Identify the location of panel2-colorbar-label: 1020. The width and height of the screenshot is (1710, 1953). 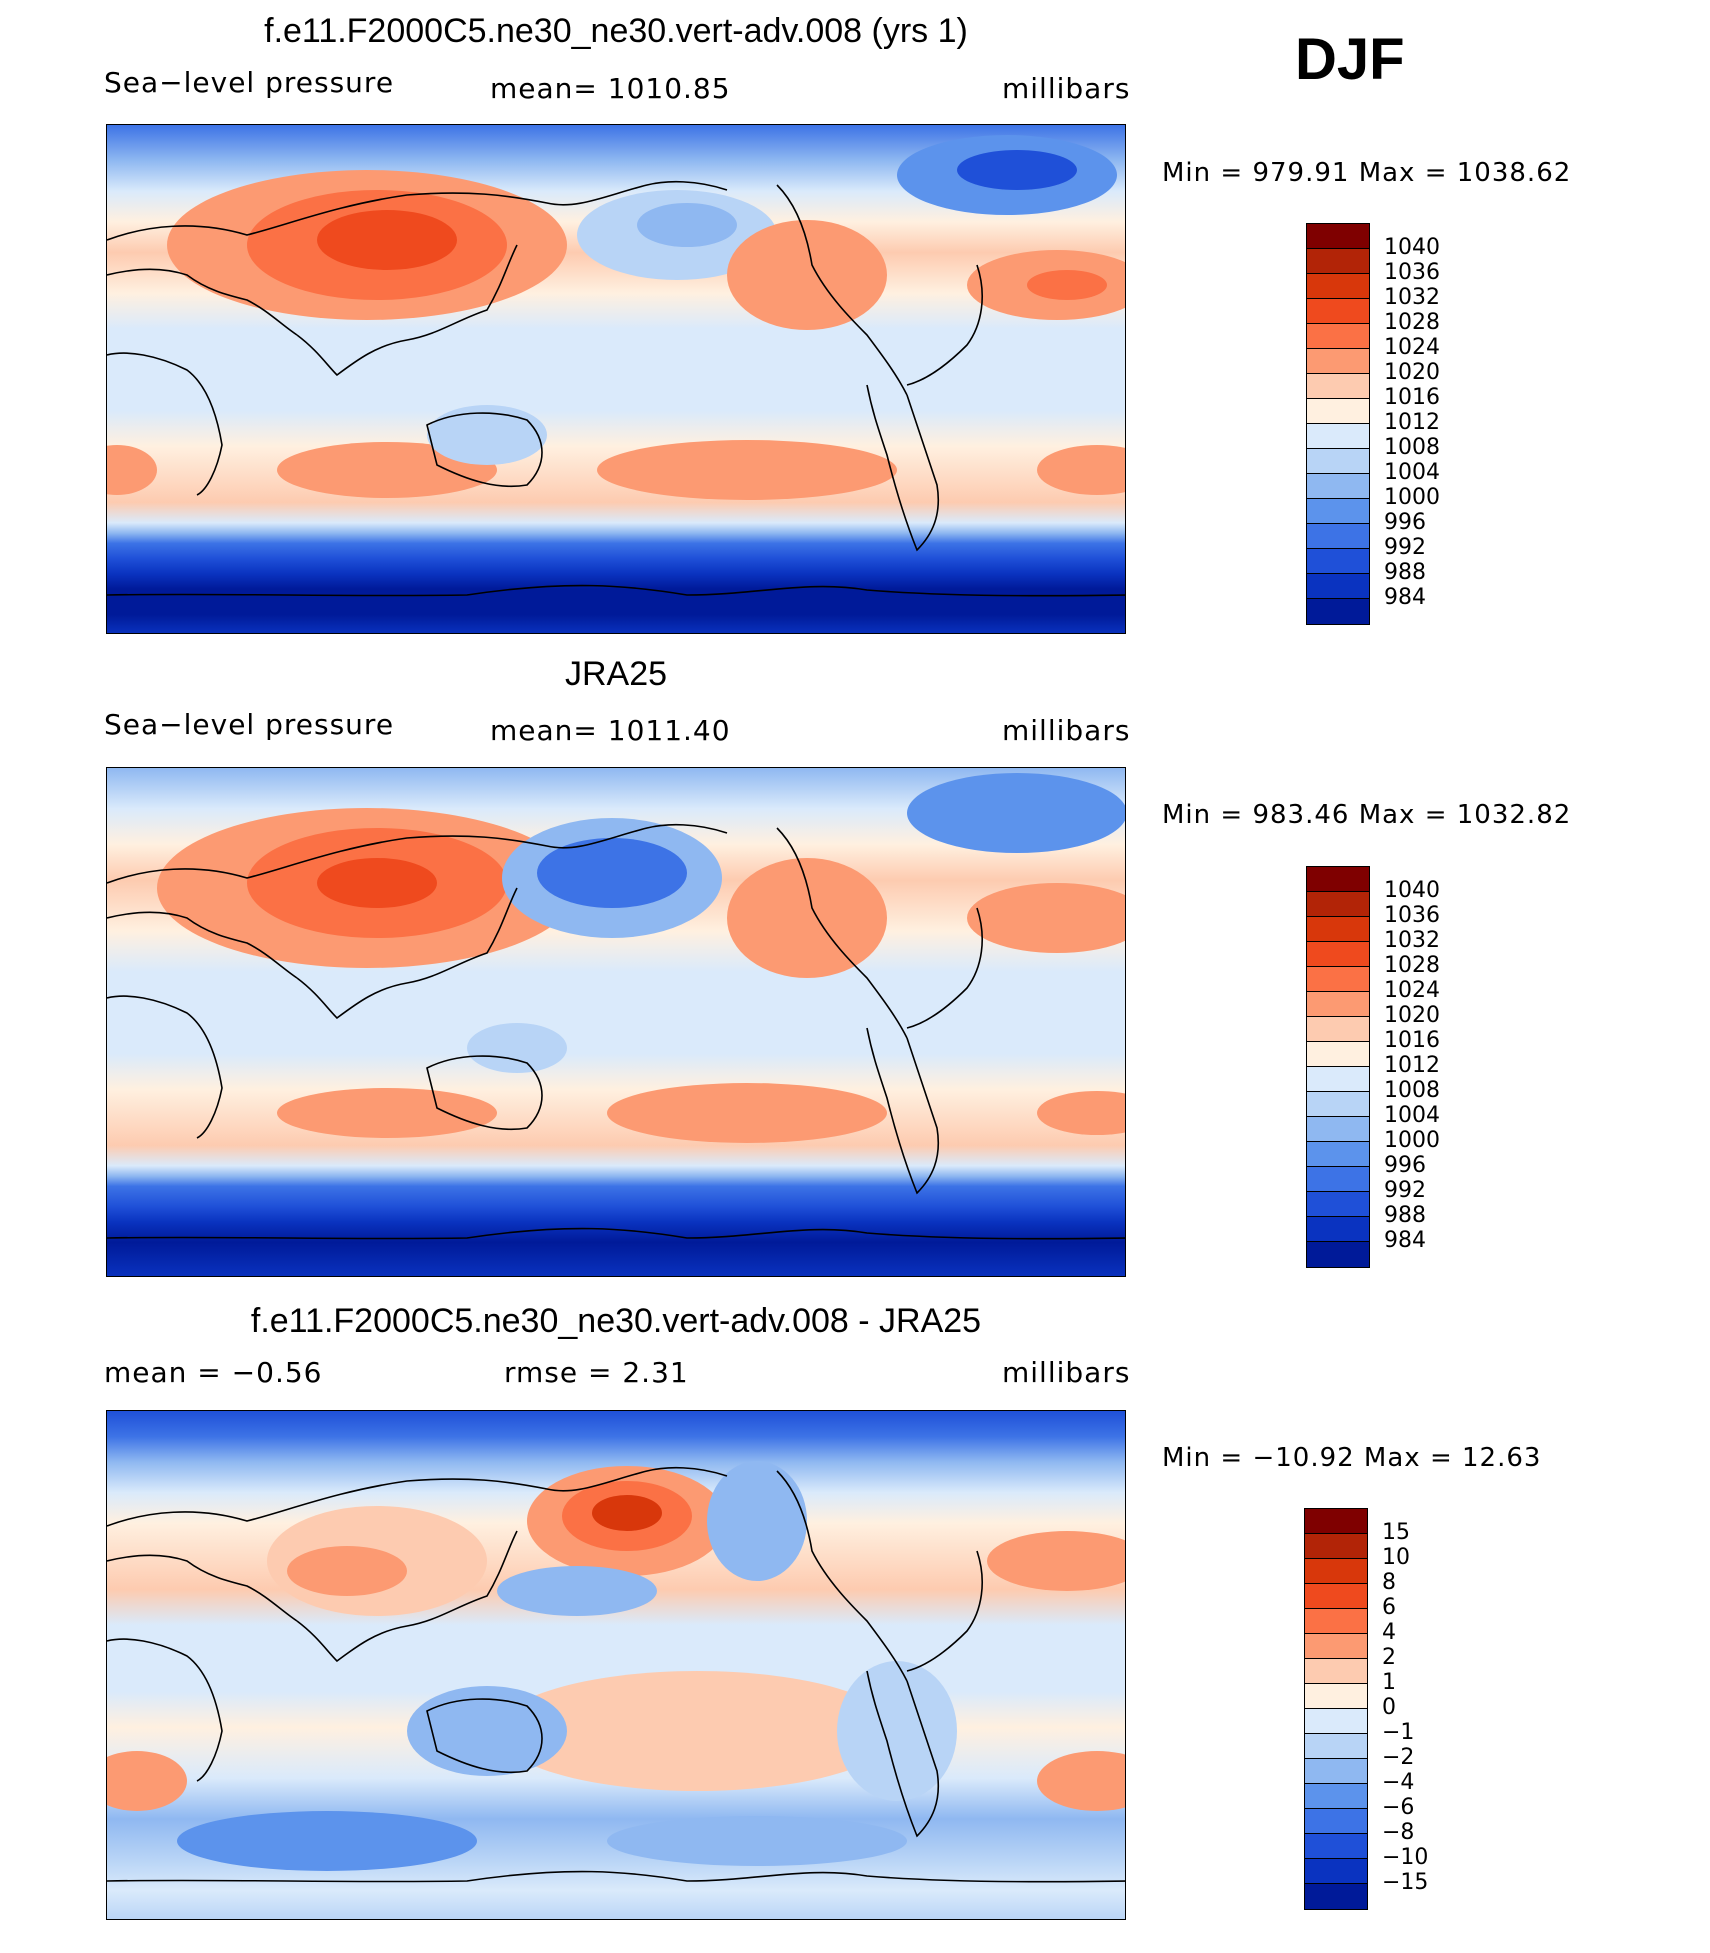
(1412, 1015).